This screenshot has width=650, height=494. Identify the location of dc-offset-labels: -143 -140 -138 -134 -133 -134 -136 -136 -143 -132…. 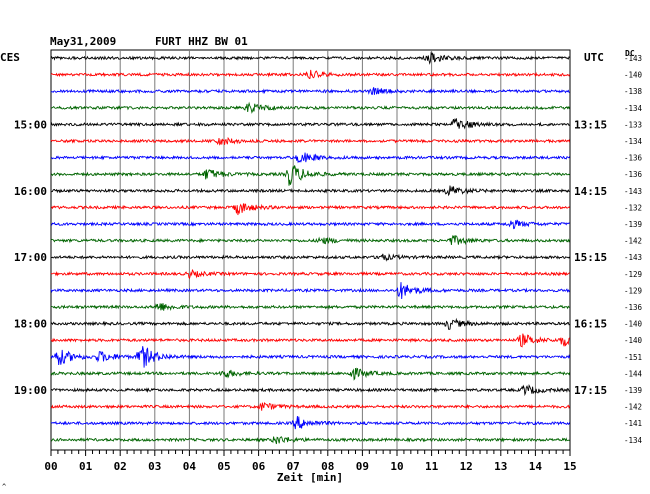
(633, 249).